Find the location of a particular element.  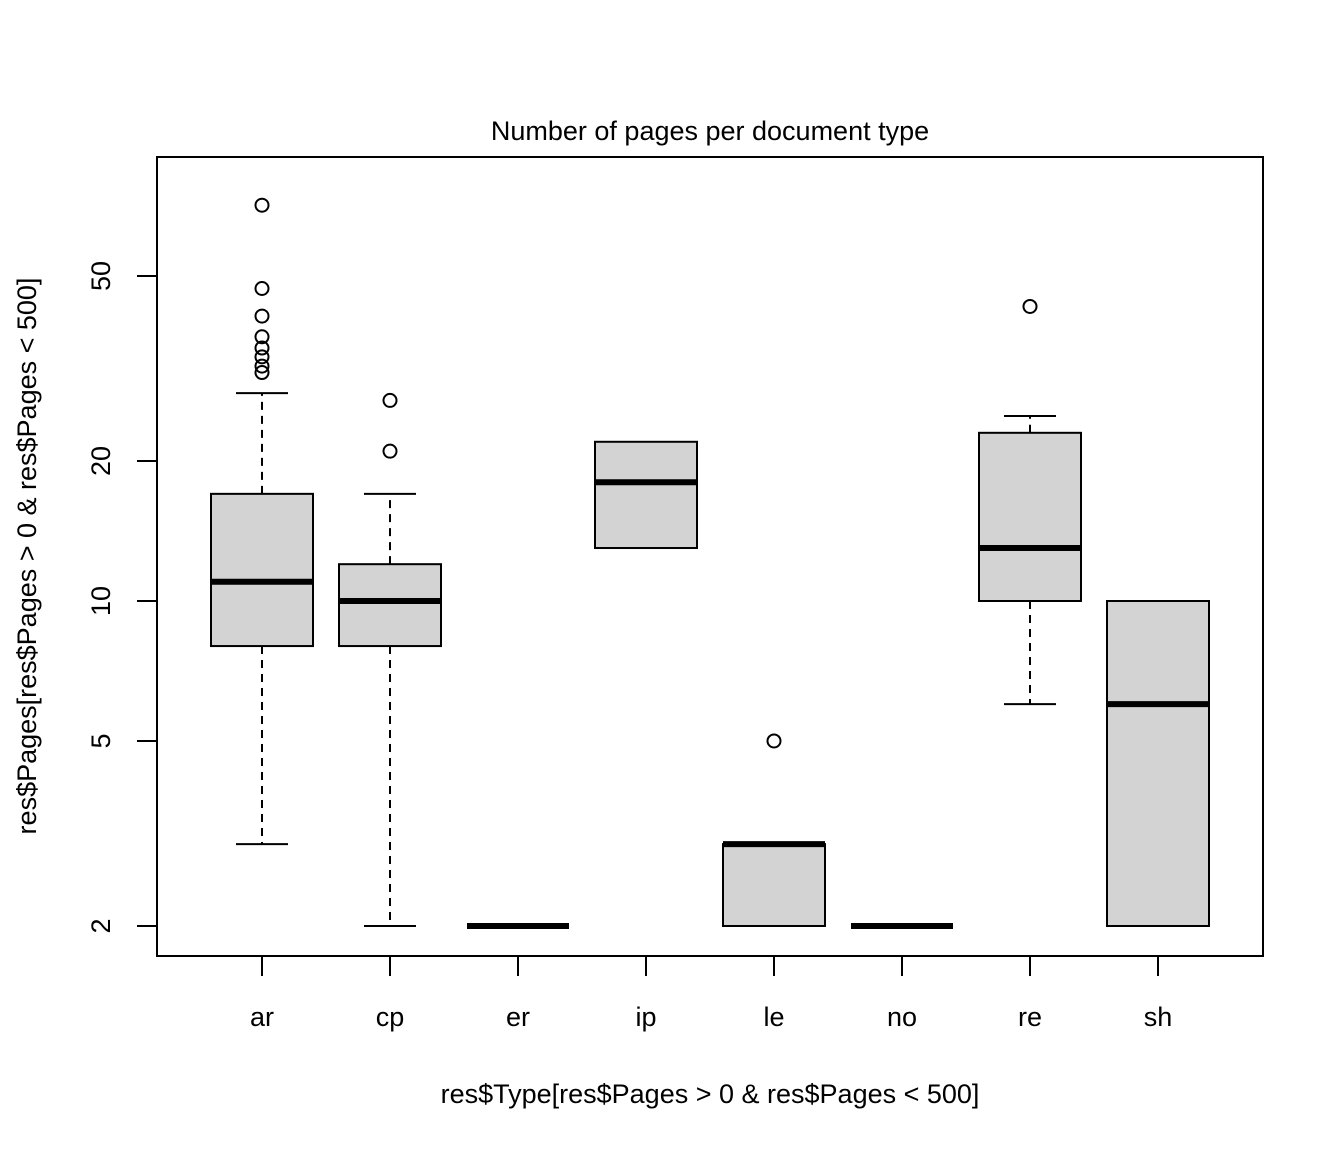

box-sh is located at coordinates (1158, 763).